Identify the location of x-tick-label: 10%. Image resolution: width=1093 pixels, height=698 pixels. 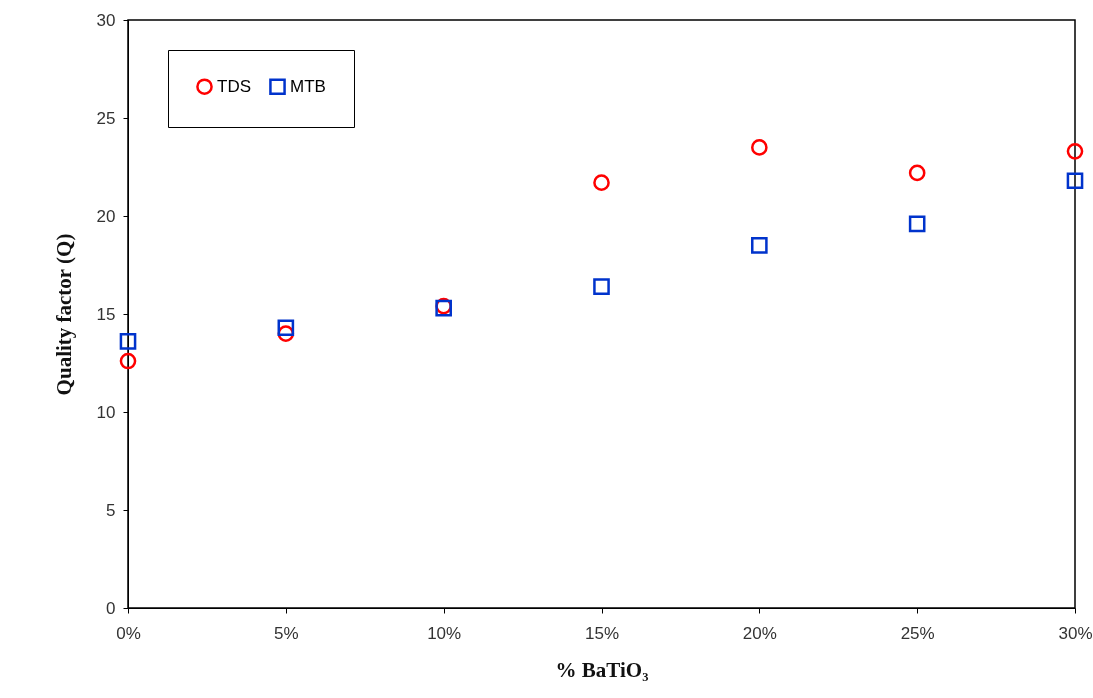
(444, 633).